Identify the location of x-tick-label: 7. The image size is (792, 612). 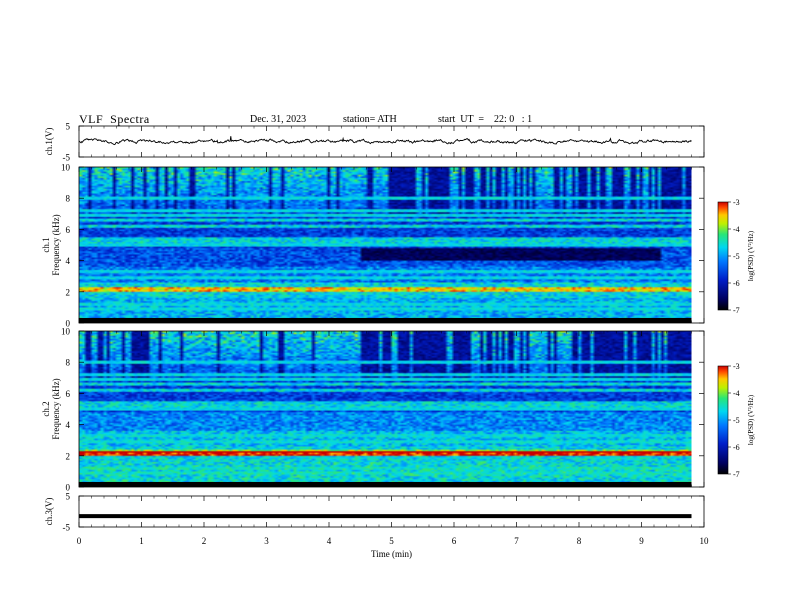
(516, 541).